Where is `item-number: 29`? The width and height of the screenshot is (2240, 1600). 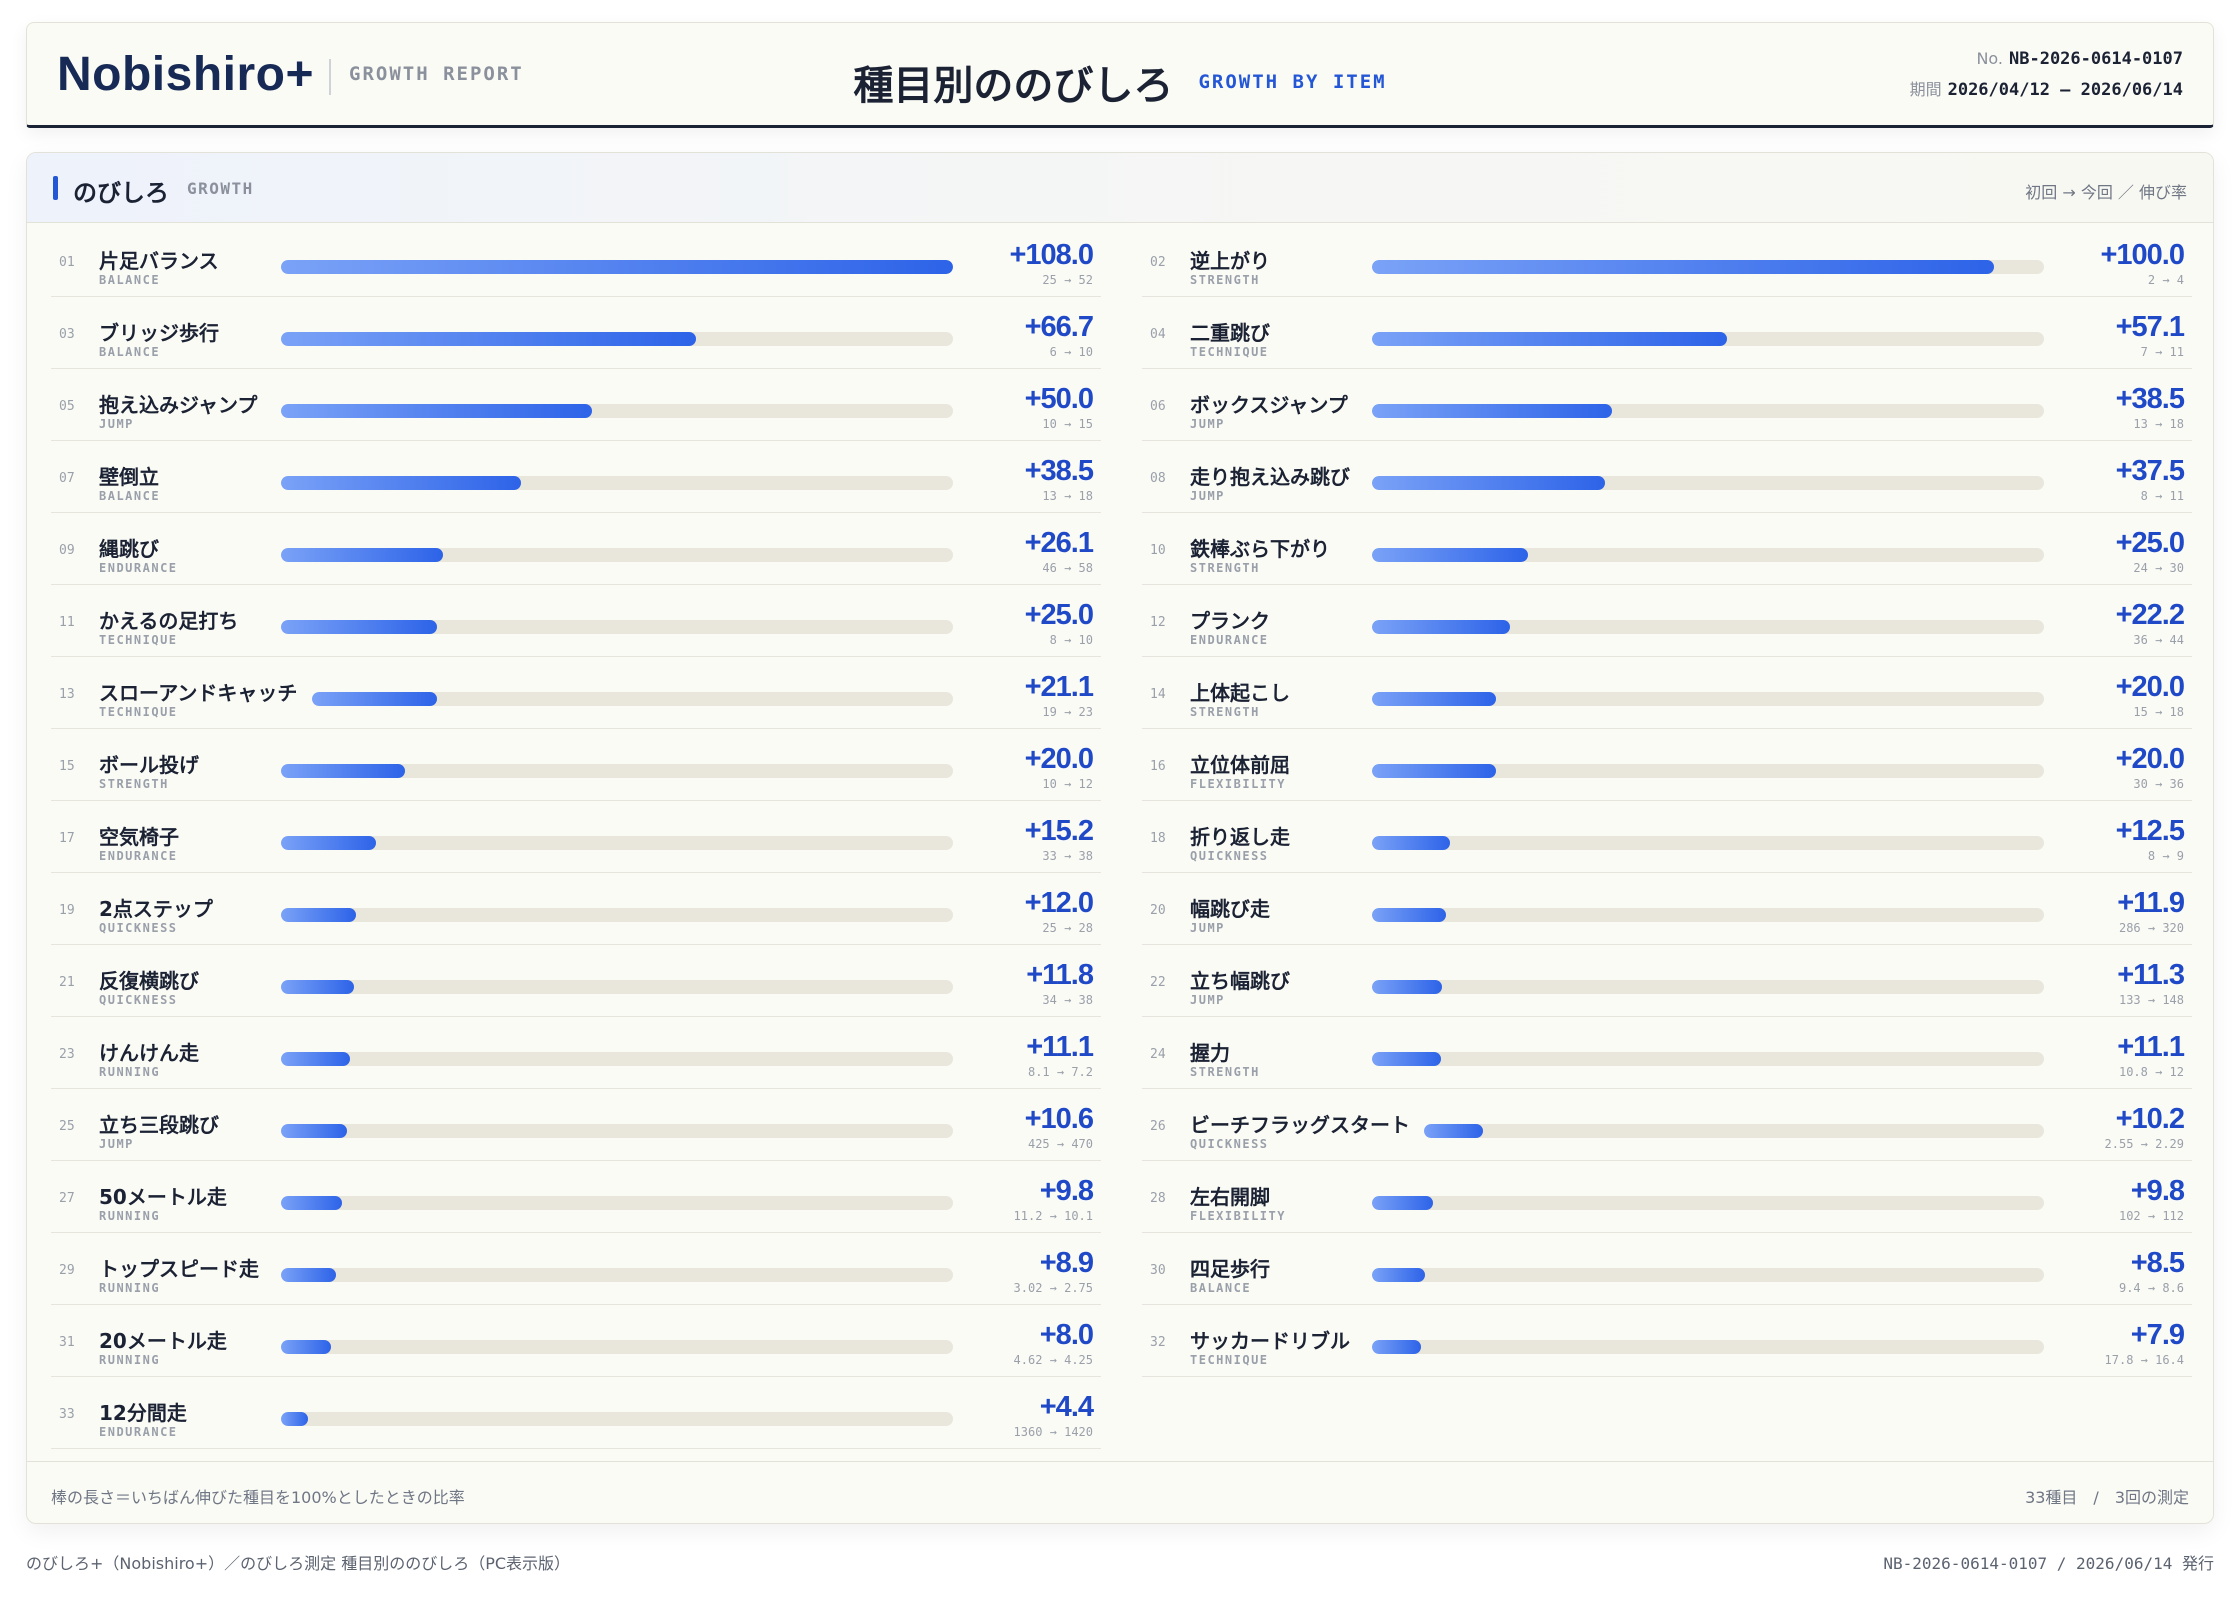 item-number: 29 is located at coordinates (67, 1270).